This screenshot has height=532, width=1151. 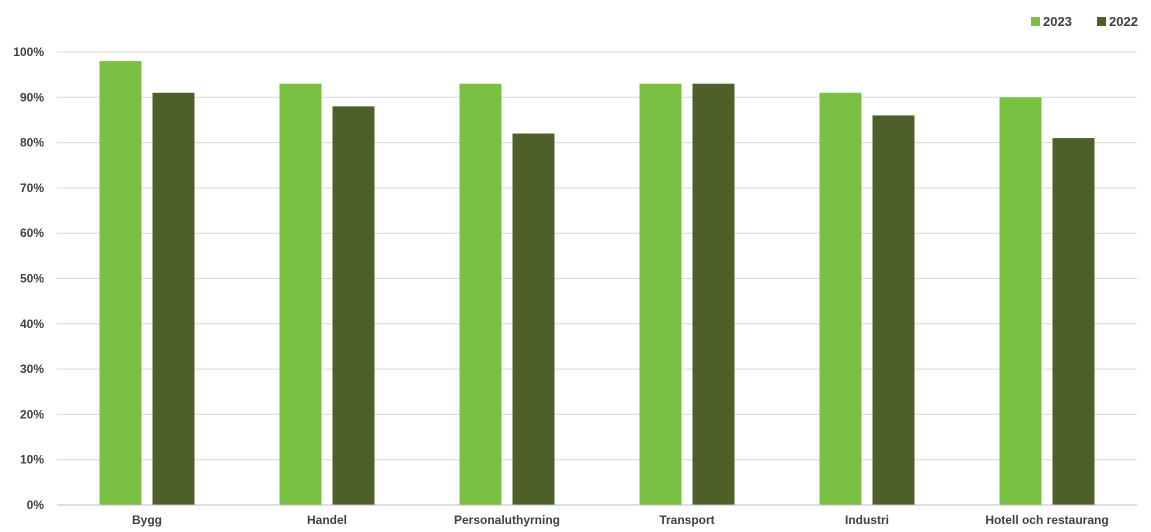 I want to click on bar-2023-industri, so click(x=840, y=299).